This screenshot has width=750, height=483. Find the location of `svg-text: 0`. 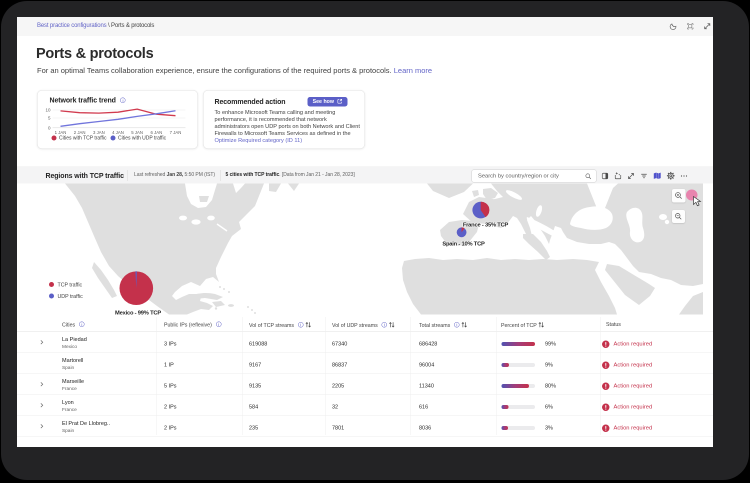

svg-text: 0 is located at coordinates (49, 127).